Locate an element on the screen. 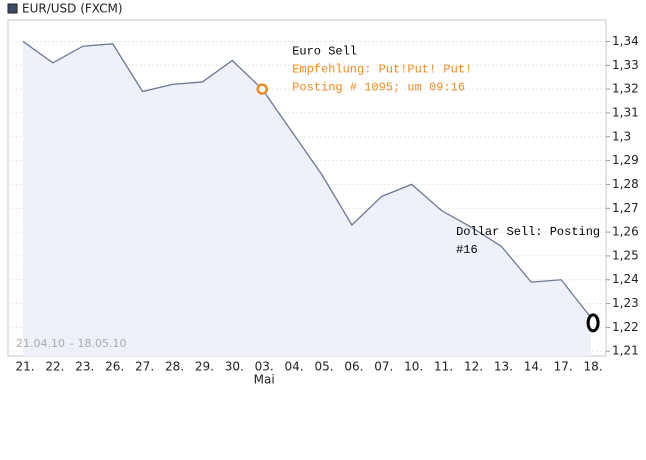  y-tick-label: 1,25 is located at coordinates (625, 255).